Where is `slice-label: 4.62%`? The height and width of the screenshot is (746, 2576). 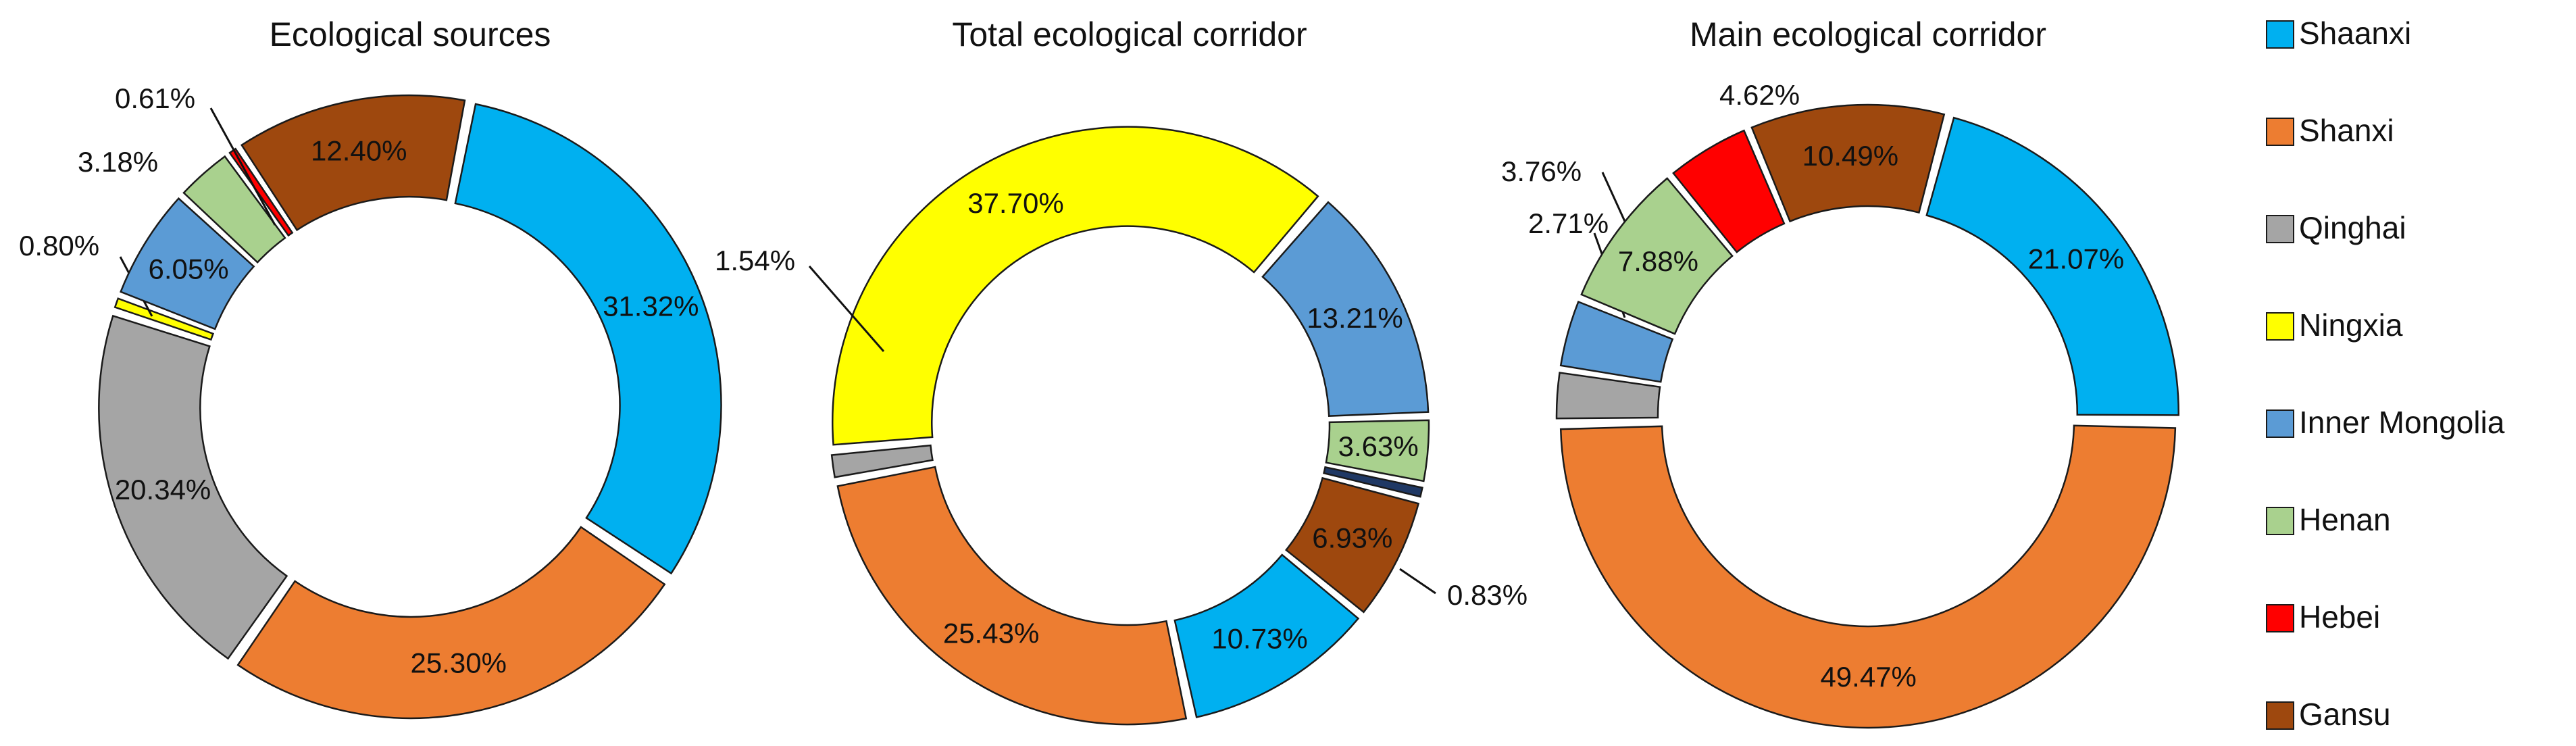
slice-label: 4.62% is located at coordinates (1759, 95).